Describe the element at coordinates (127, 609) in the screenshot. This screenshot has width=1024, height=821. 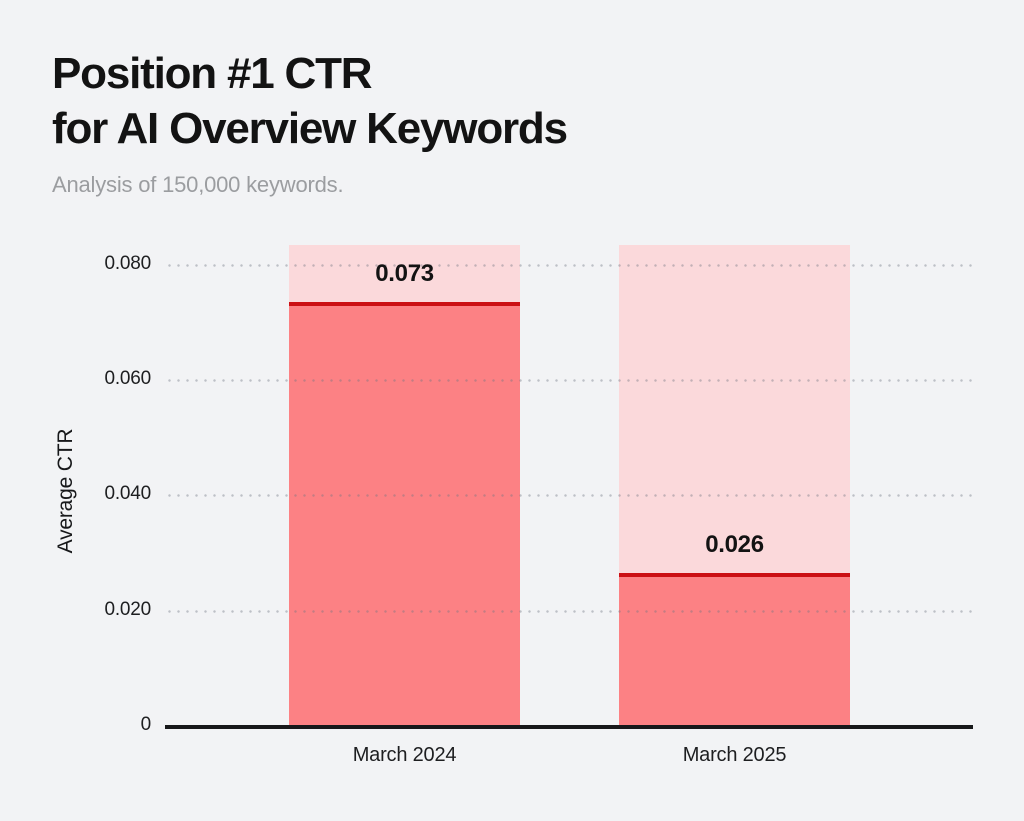
I see `y-tick-label: 0.020` at that location.